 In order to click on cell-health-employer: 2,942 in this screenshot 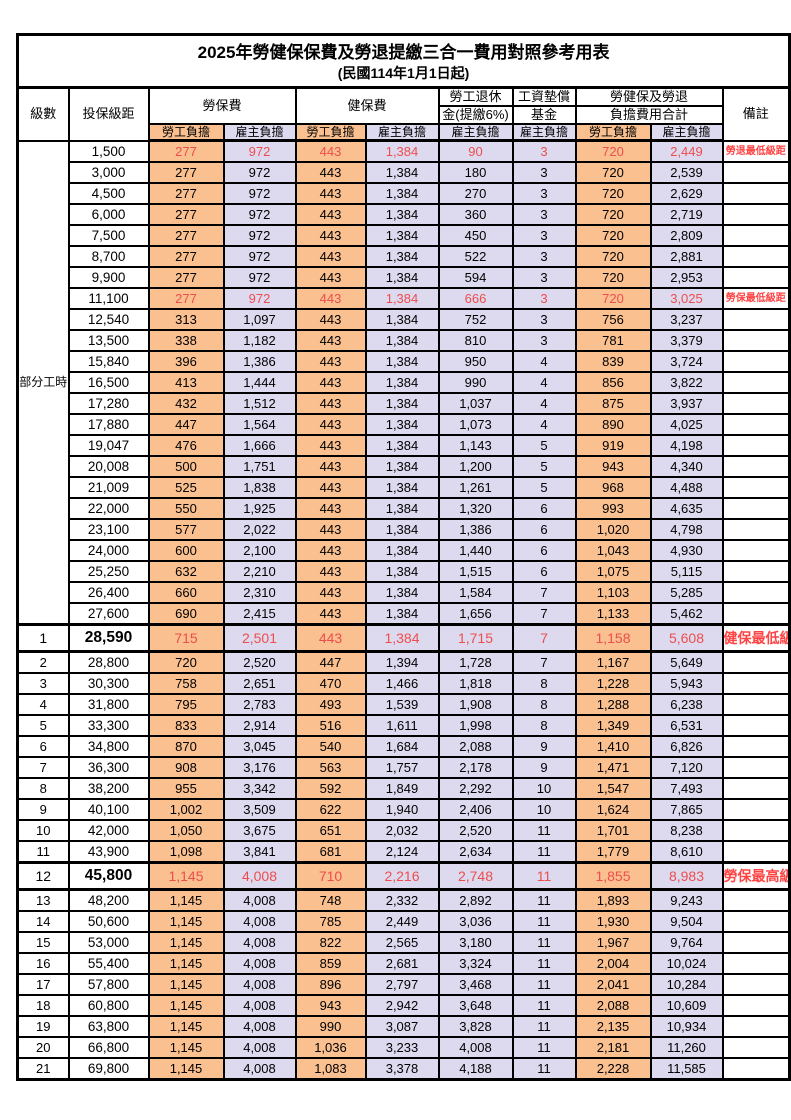, I will do `click(402, 1005)`.